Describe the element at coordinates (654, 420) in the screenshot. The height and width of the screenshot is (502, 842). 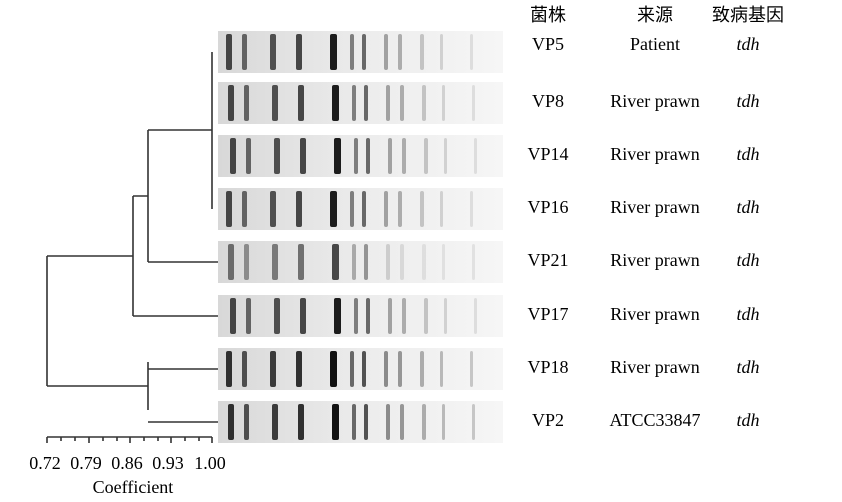
I see `source: ATCC33847` at that location.